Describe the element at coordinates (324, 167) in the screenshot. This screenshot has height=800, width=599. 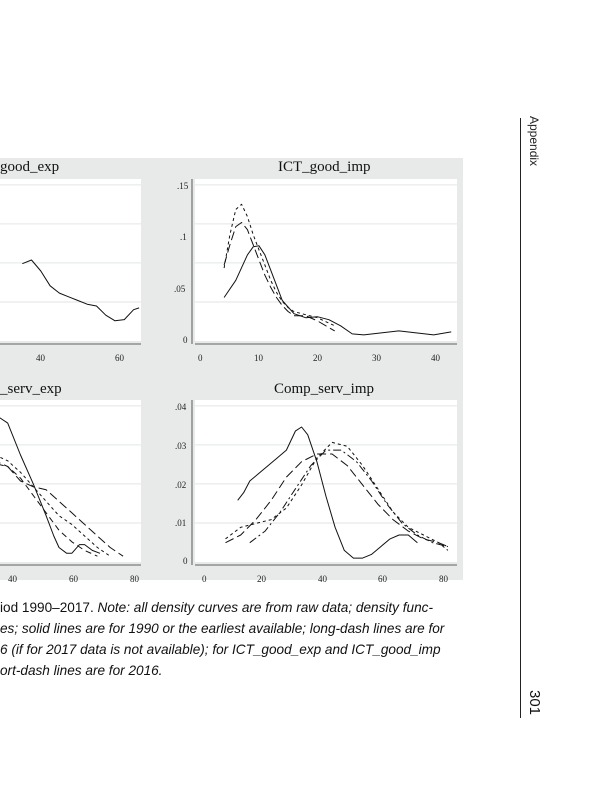
I see `panel-title-ict-good-imp: ICT_good_imp` at that location.